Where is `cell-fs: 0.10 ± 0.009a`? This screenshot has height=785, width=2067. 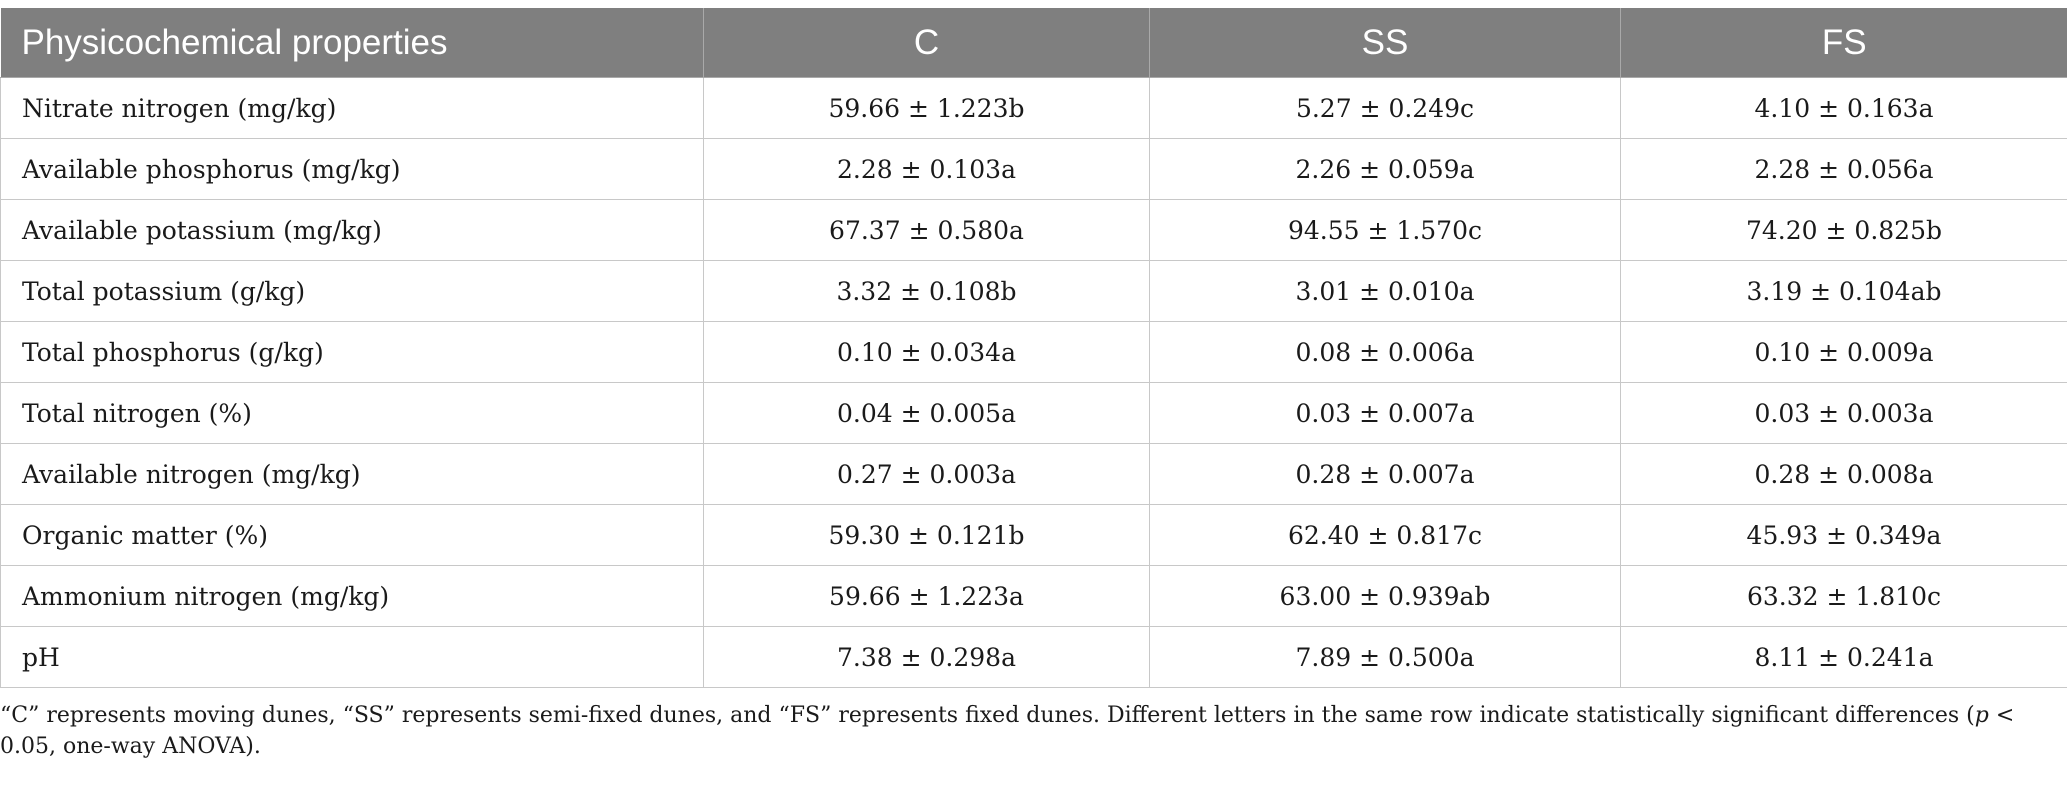
cell-fs: 0.10 ± 0.009a is located at coordinates (1843, 352).